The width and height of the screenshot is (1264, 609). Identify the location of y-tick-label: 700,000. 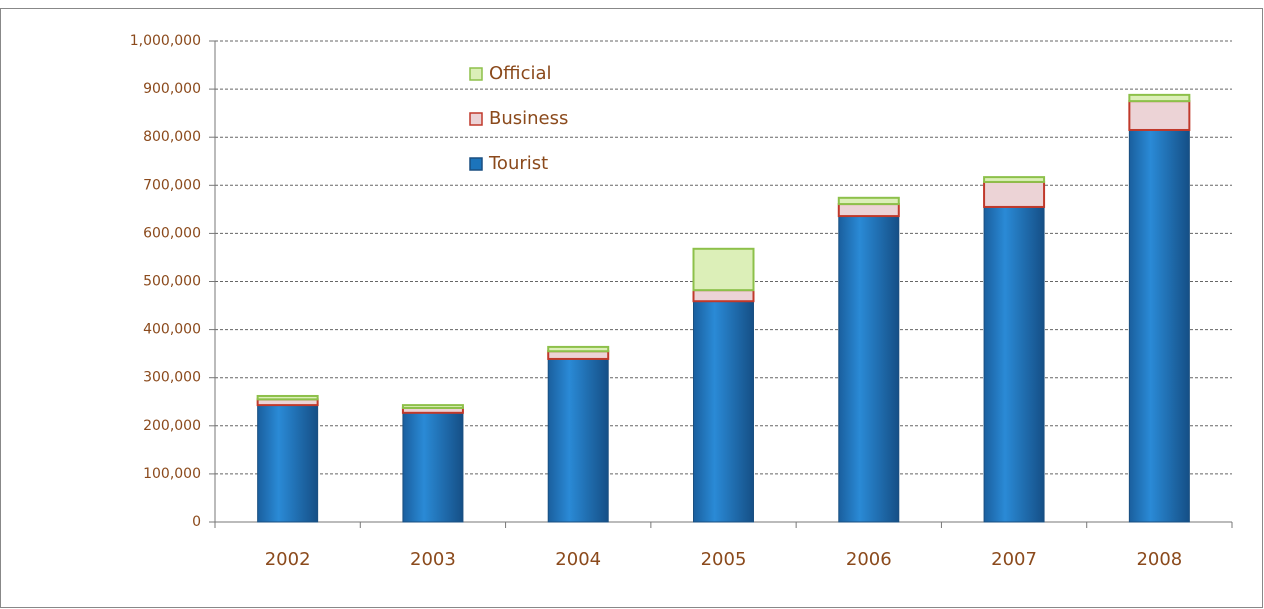
(172, 185).